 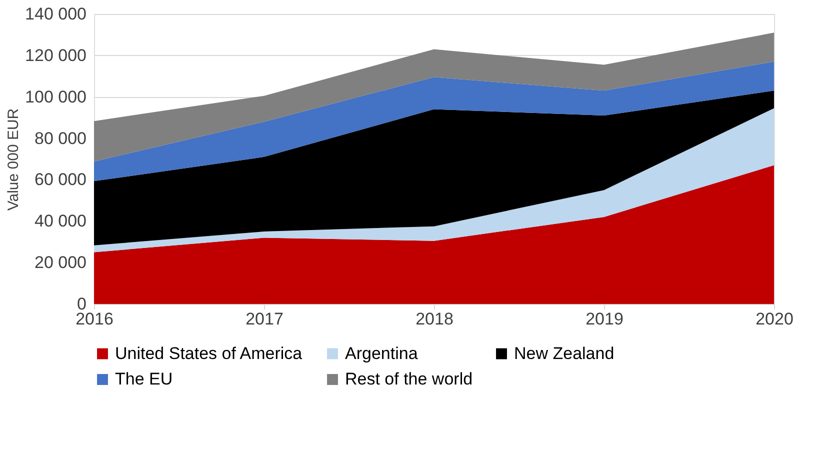 What do you see at coordinates (209, 353) in the screenshot?
I see `legend-label: United States of America` at bounding box center [209, 353].